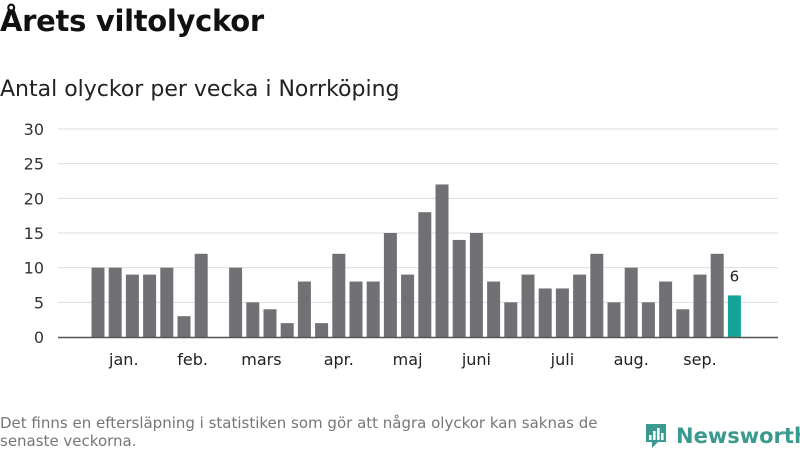 This screenshot has width=800, height=451. What do you see at coordinates (200, 89) in the screenshot?
I see `chart-subtitle: Antal olyckor per vecka i Norrköping` at bounding box center [200, 89].